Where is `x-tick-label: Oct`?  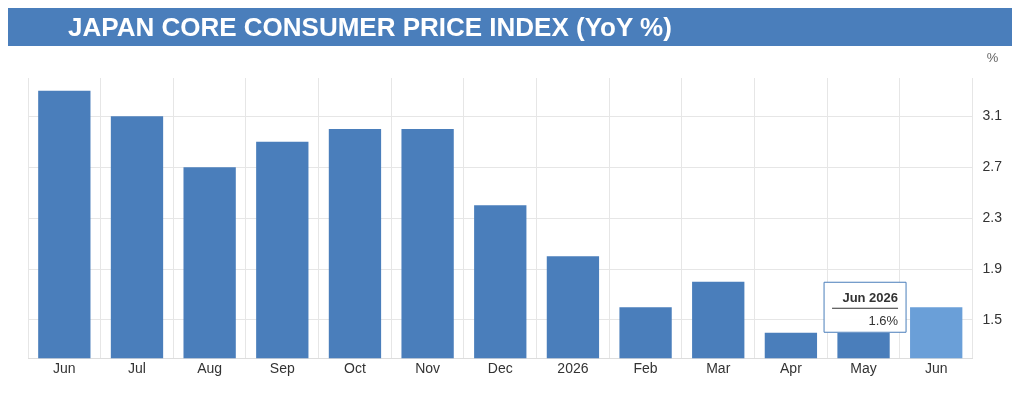 x-tick-label: Oct is located at coordinates (355, 368).